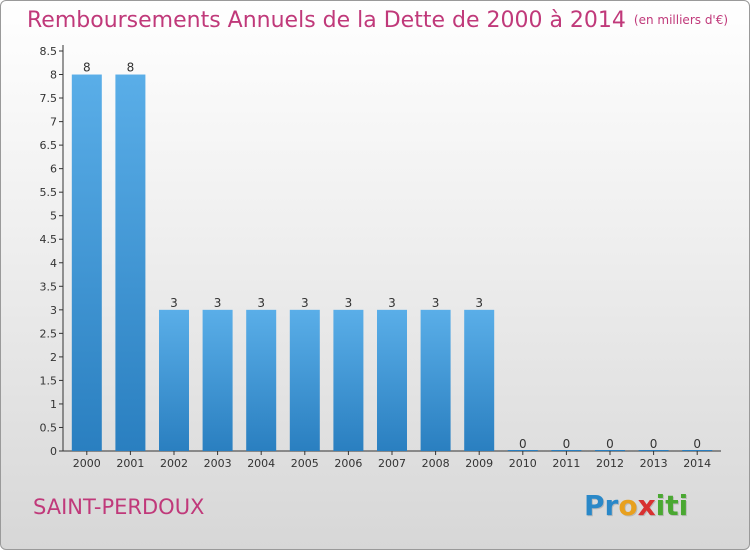  I want to click on y-tick-label: 1, so click(53, 404).